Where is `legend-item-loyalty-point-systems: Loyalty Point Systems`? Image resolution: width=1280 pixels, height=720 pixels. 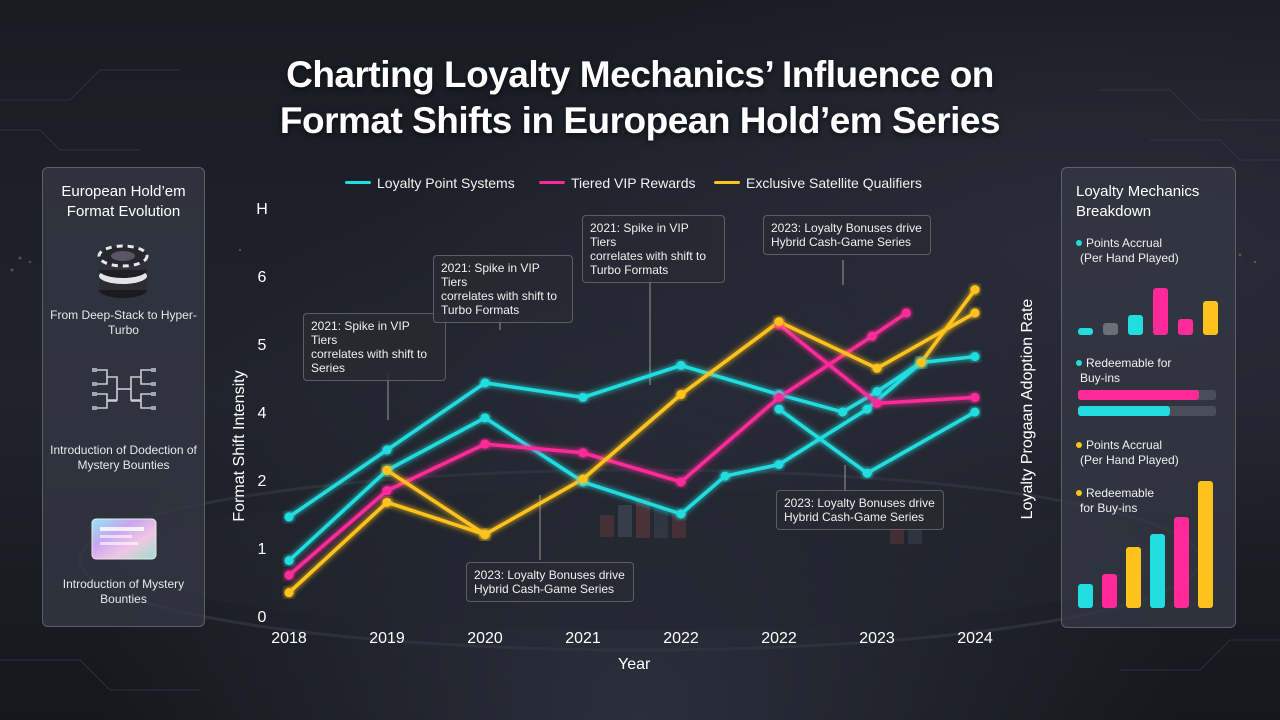
legend-item-loyalty-point-systems: Loyalty Point Systems is located at coordinates (430, 183).